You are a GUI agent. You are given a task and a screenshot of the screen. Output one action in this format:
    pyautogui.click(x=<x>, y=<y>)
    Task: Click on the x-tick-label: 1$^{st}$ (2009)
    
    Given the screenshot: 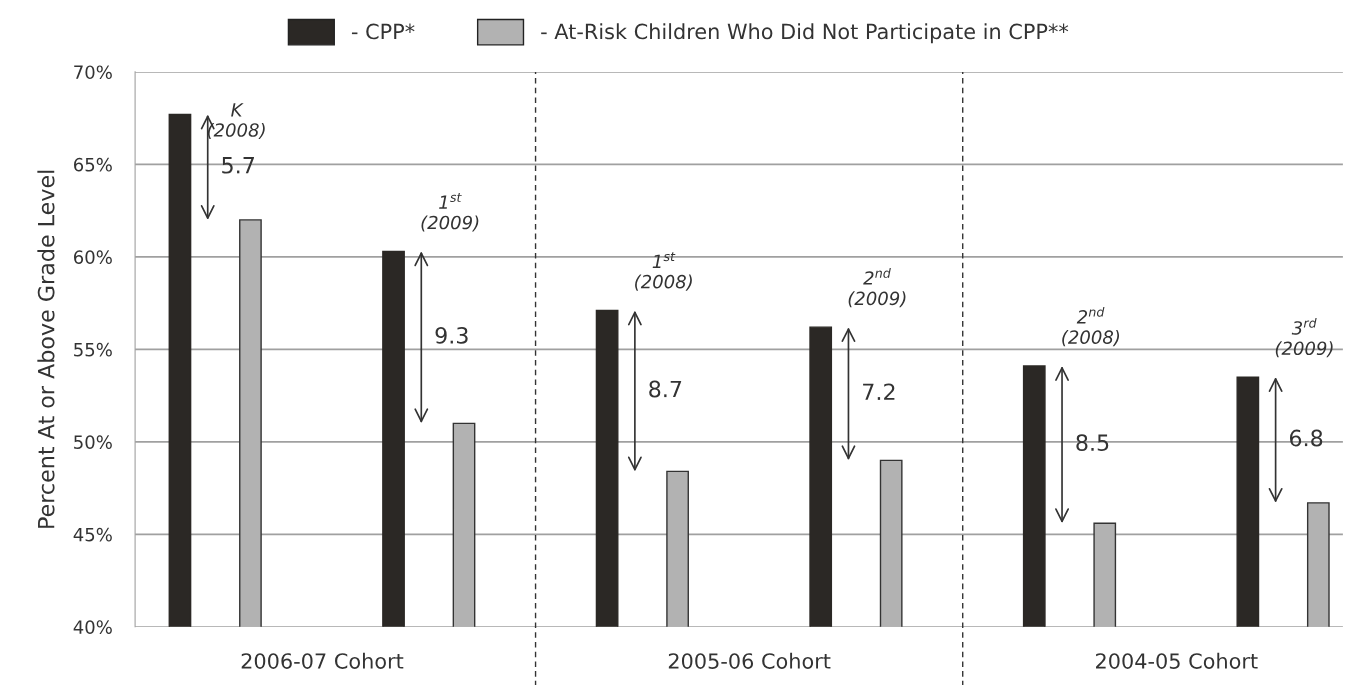 What is the action you would take?
    pyautogui.click(x=450, y=212)
    